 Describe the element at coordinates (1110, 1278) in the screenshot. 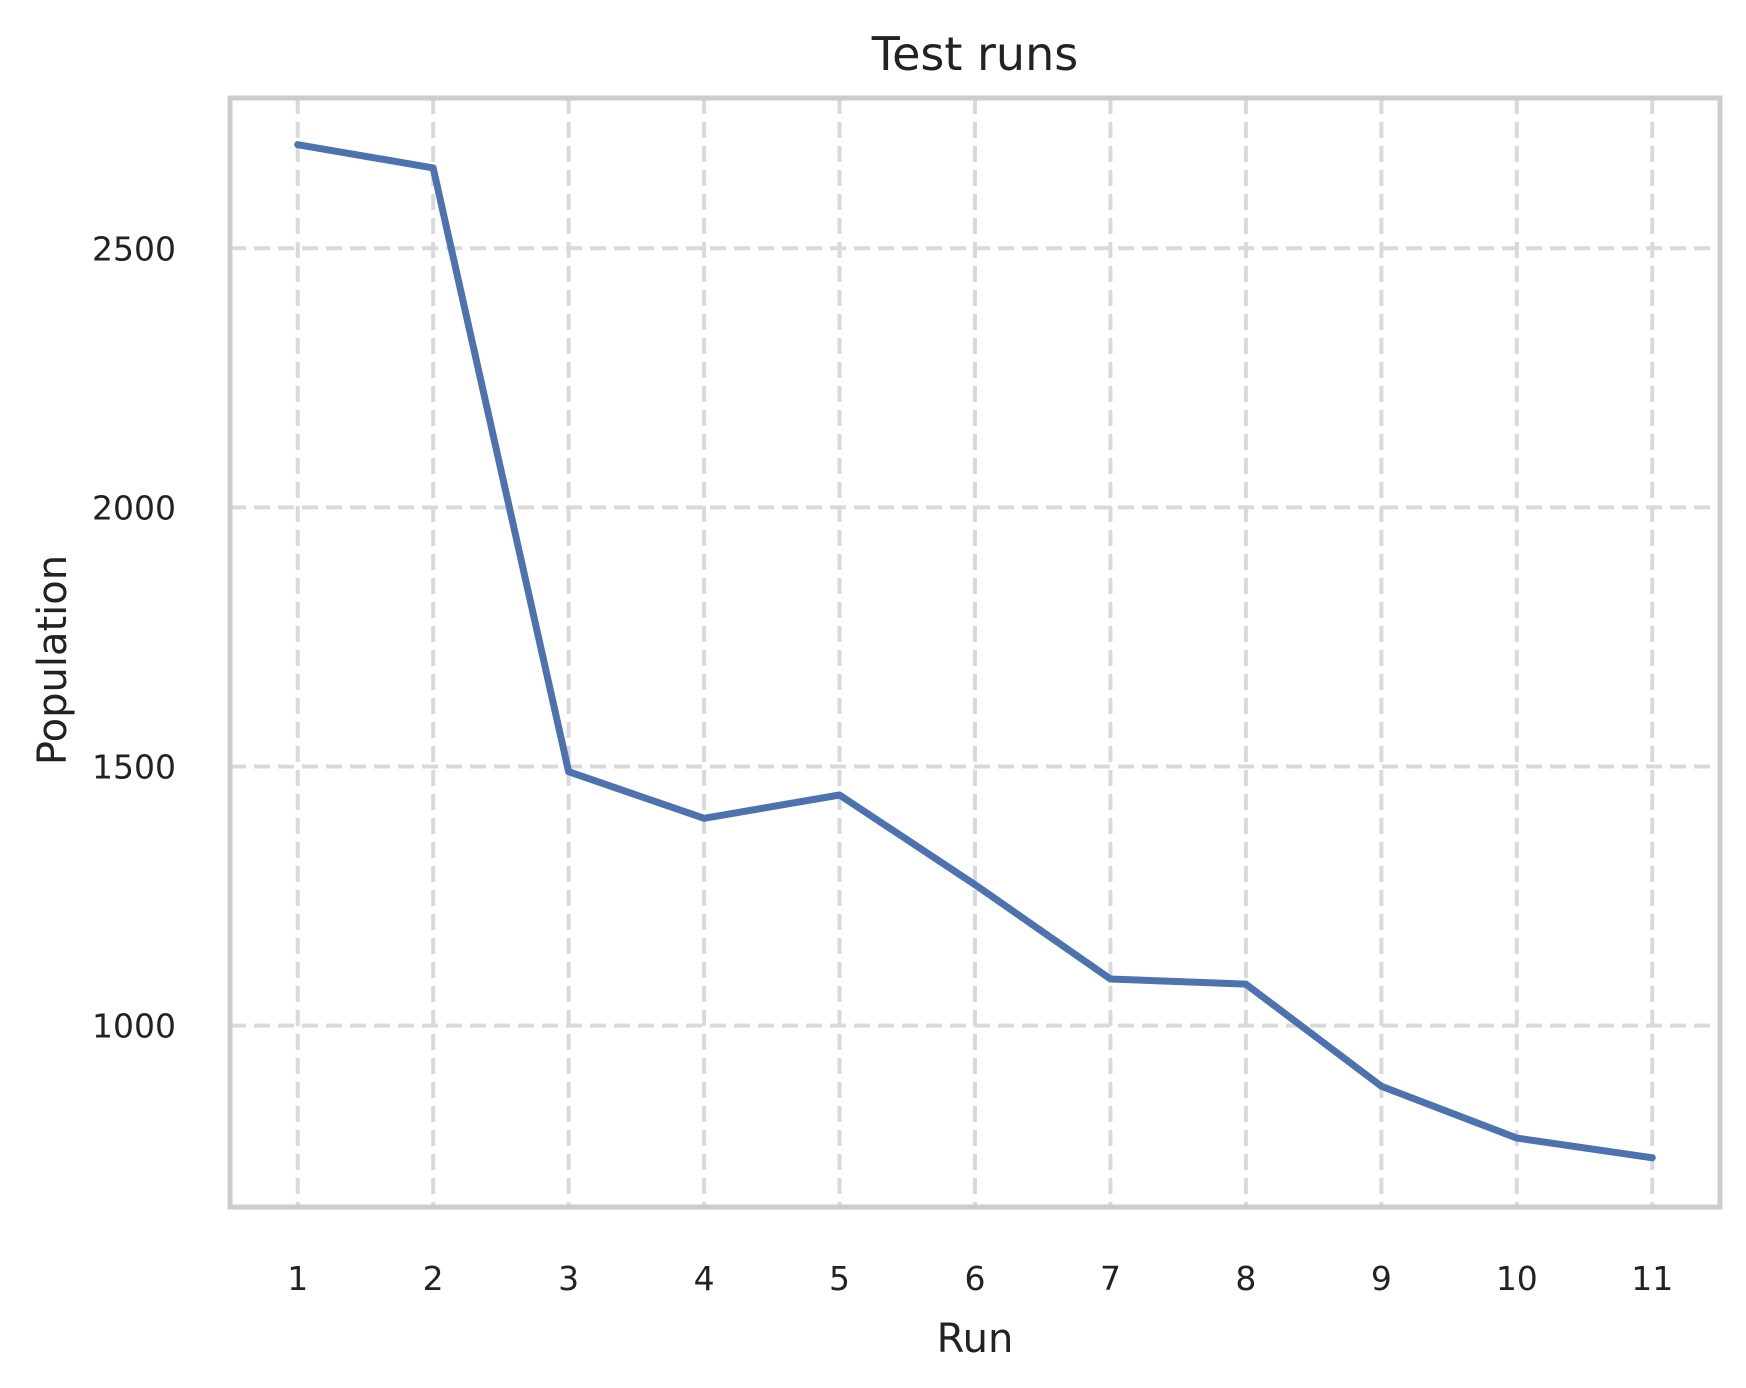

I see `x-tick-label-7: 7` at that location.